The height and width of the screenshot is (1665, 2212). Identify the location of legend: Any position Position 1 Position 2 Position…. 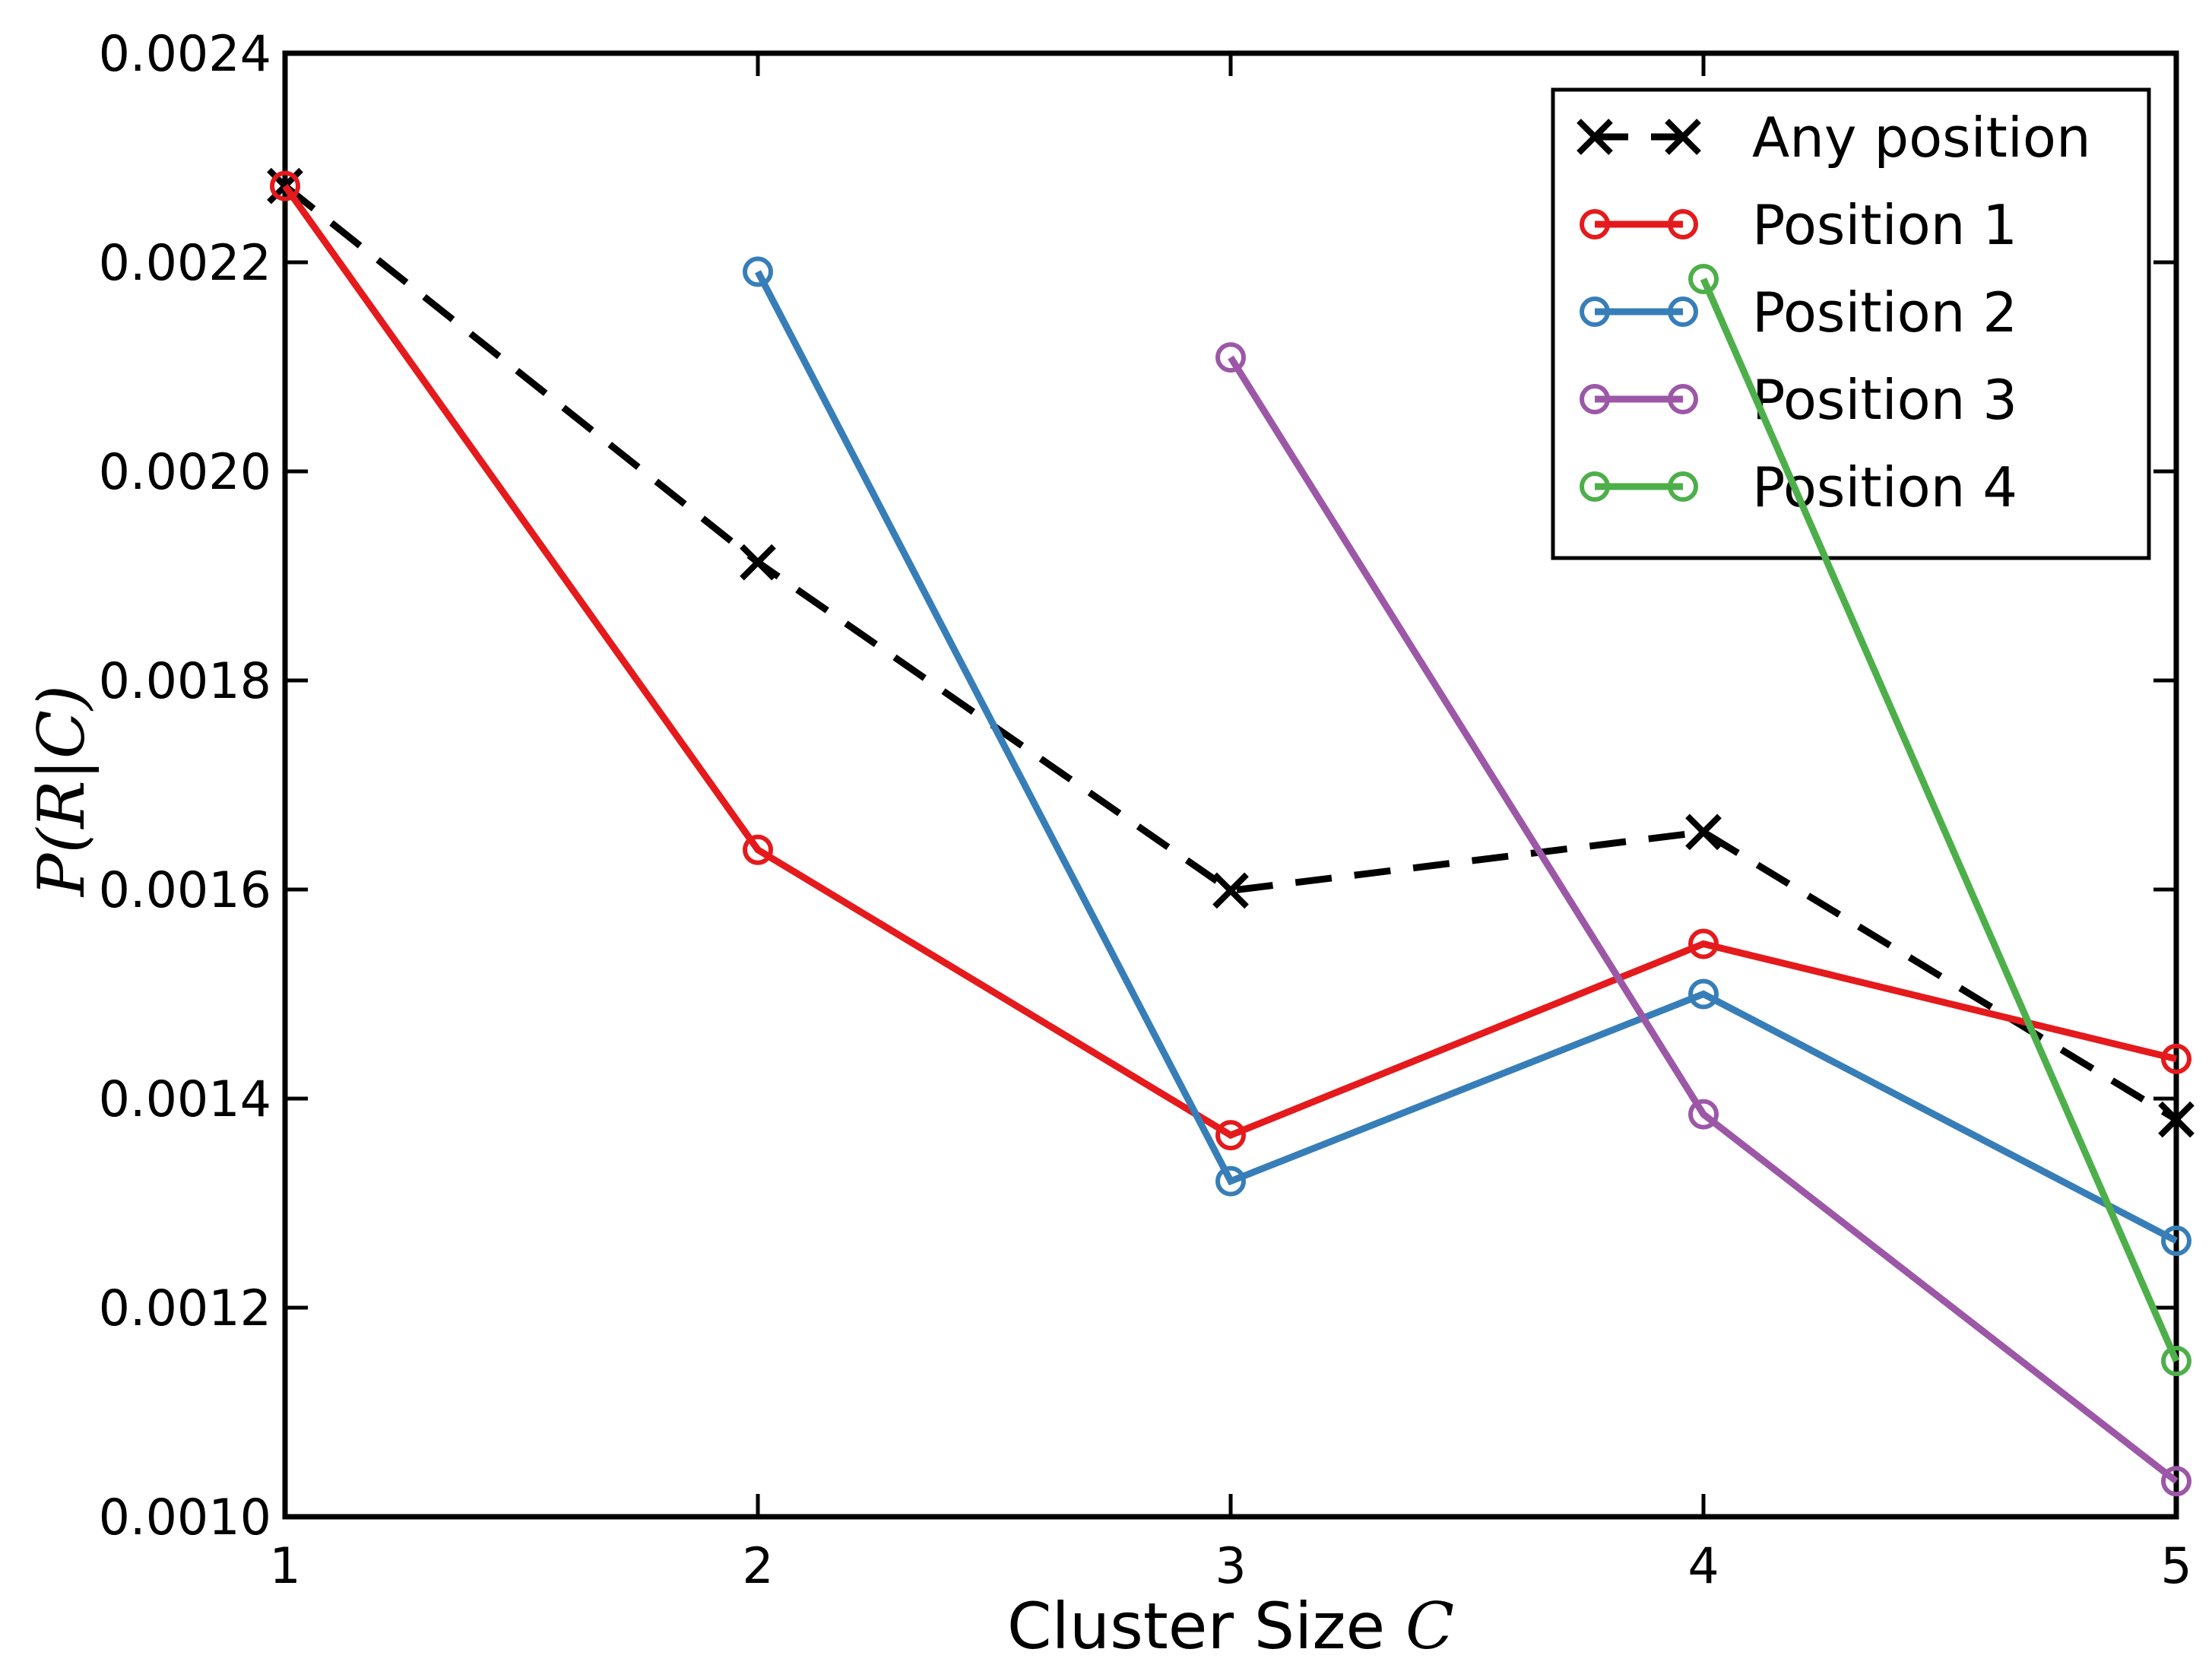
(1851, 324).